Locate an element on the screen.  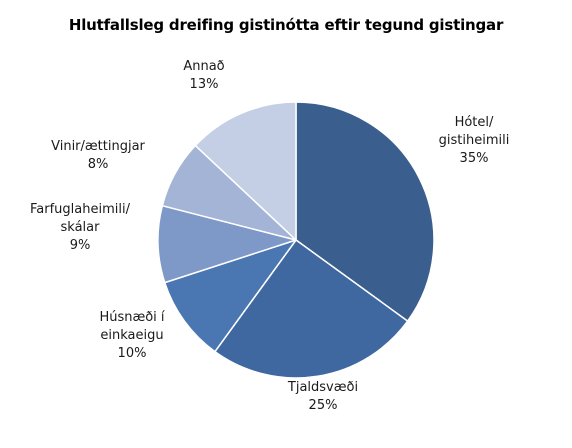
slice-label-1: Hótel/gistiheimili 35% is located at coordinates (474, 140).